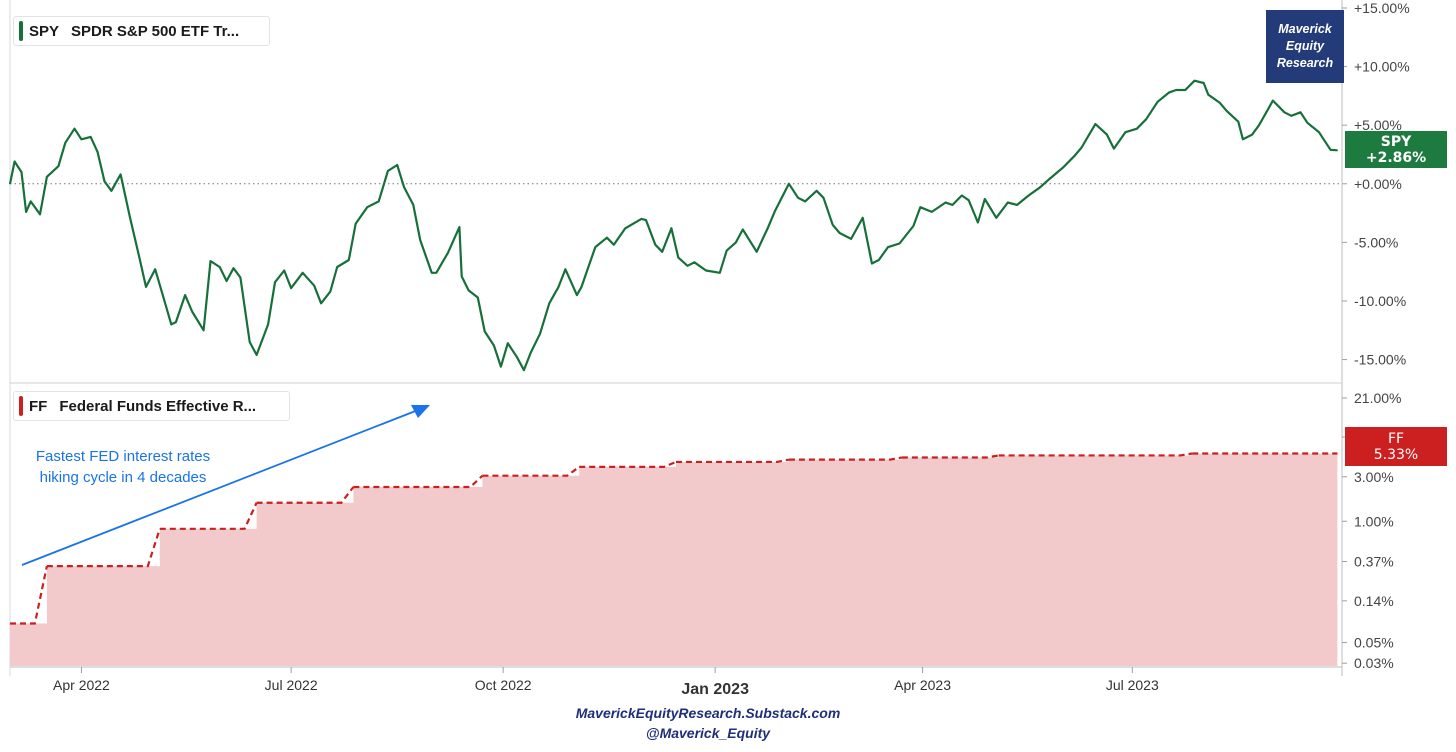 The height and width of the screenshot is (752, 1456). I want to click on annotation-arrow-shaft, so click(220, 487).